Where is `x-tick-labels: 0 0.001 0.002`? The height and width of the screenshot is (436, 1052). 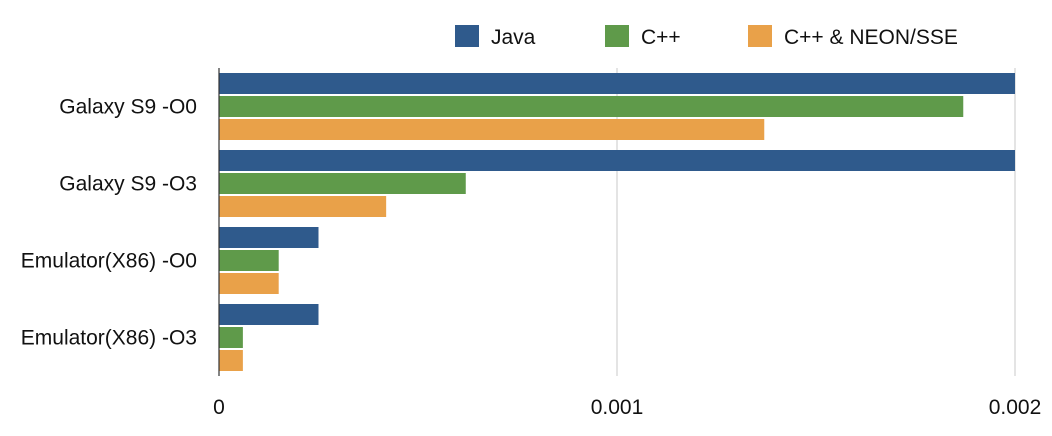 x-tick-labels: 0 0.001 0.002 is located at coordinates (627, 407).